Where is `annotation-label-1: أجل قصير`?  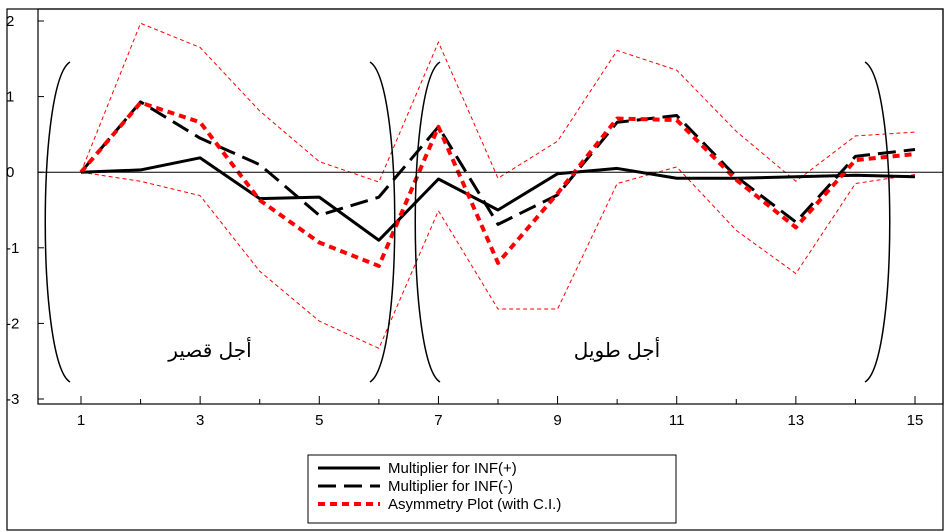
annotation-label-1: أجل قصير is located at coordinates (209, 349).